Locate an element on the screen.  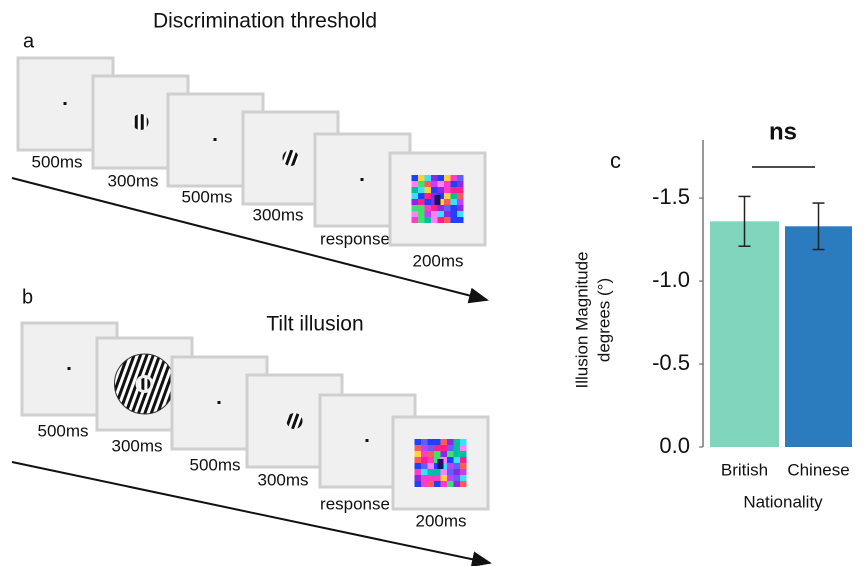
x-tick-label: British is located at coordinates (744, 469).